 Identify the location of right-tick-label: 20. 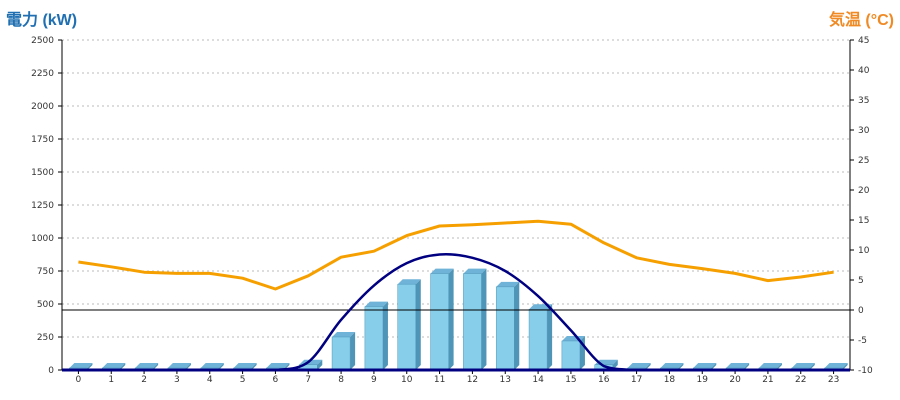
(864, 191).